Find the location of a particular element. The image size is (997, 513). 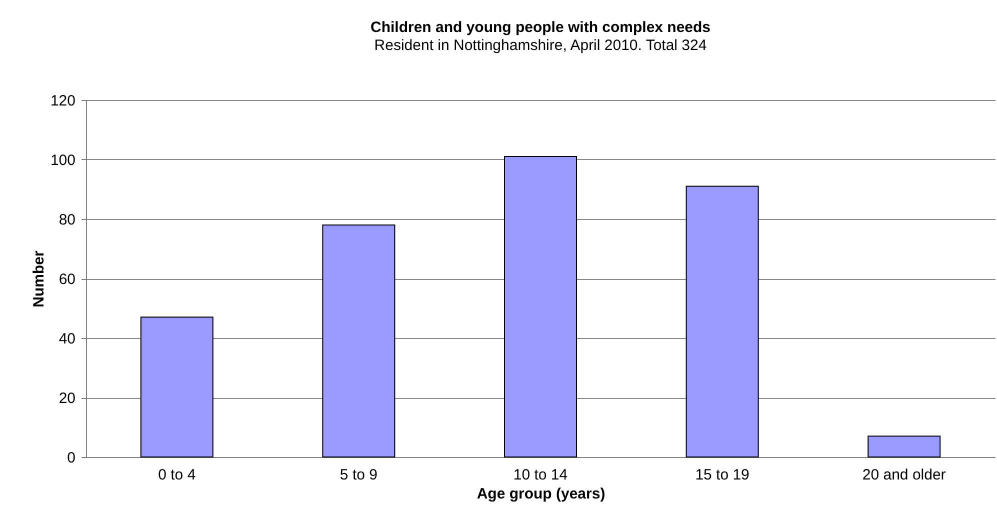

y-tick-label: 40 is located at coordinates (67, 339).